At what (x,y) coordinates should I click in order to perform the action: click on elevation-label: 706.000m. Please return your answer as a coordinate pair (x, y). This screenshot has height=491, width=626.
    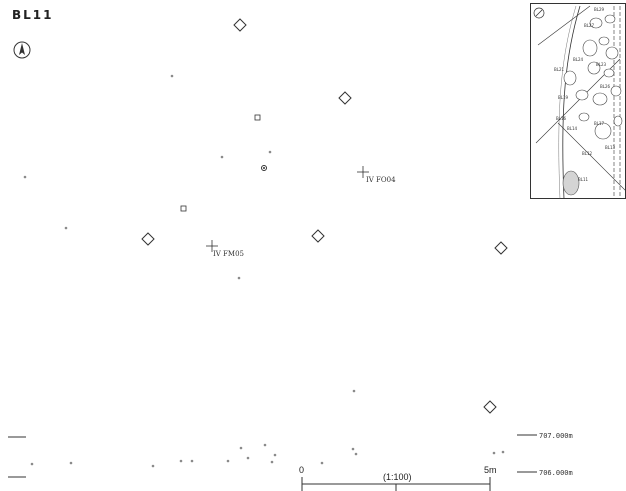
    Looking at the image, I should click on (556, 473).